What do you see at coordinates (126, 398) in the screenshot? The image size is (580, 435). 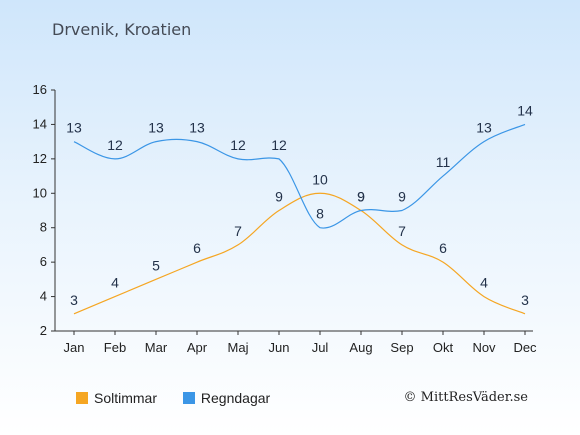 I see `legend-label-soltimmar: Soltimmar` at bounding box center [126, 398].